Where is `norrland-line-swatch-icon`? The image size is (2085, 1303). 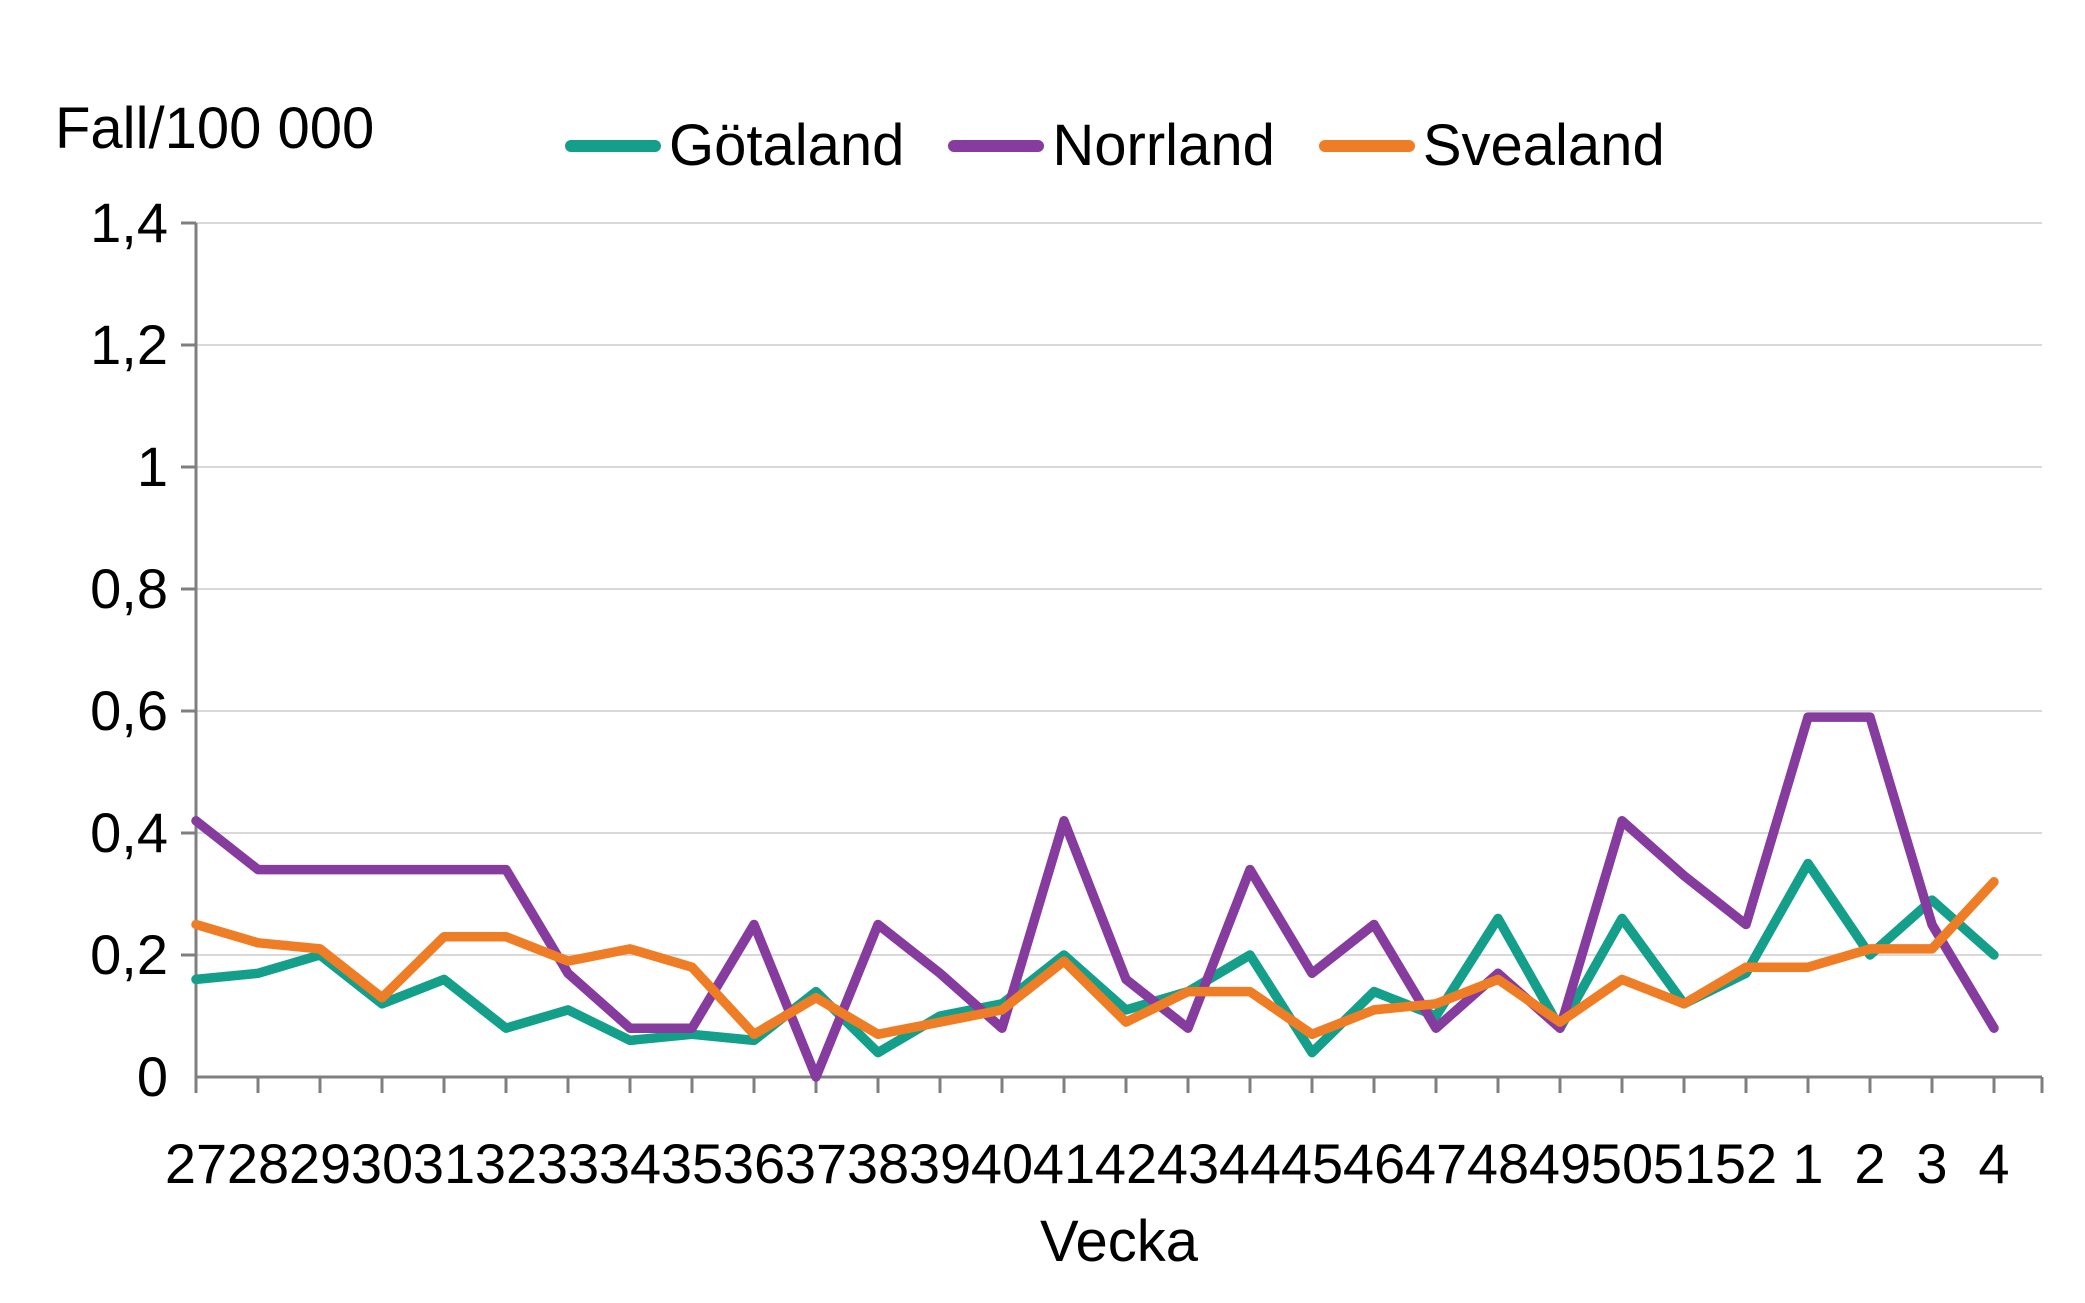 norrland-line-swatch-icon is located at coordinates (996, 145).